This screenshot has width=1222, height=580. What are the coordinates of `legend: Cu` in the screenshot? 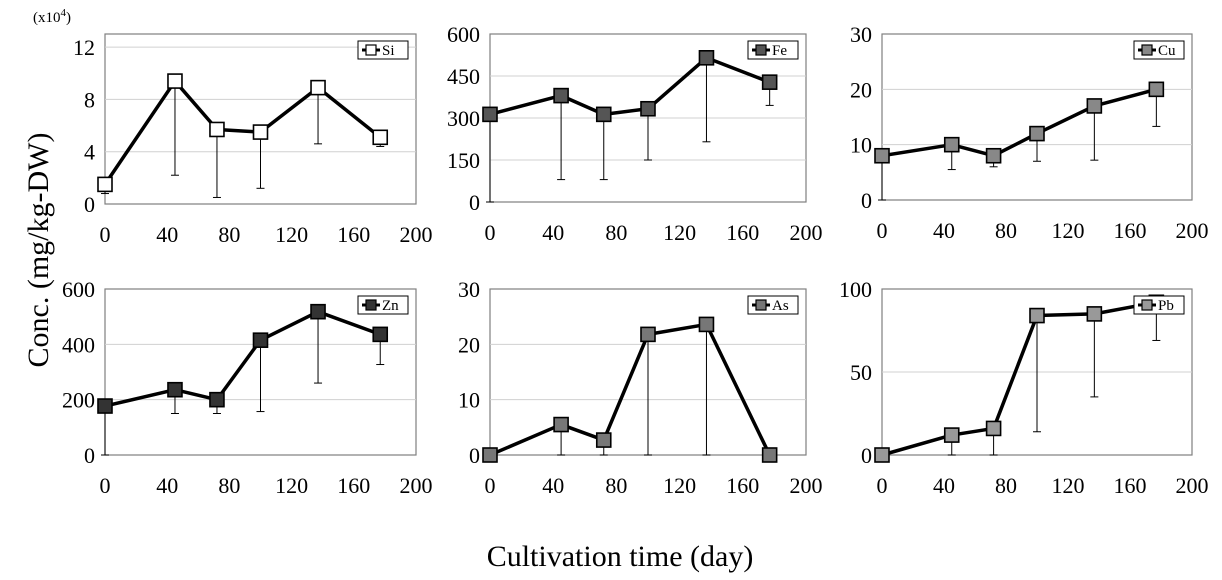 It's located at (1159, 50).